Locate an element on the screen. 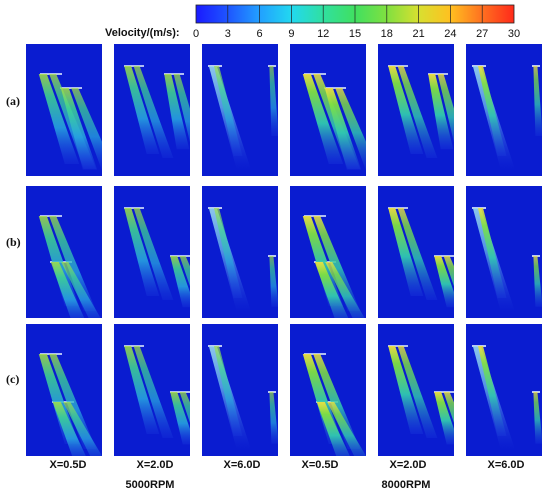  colorbar-tick-label: 0 is located at coordinates (196, 34).